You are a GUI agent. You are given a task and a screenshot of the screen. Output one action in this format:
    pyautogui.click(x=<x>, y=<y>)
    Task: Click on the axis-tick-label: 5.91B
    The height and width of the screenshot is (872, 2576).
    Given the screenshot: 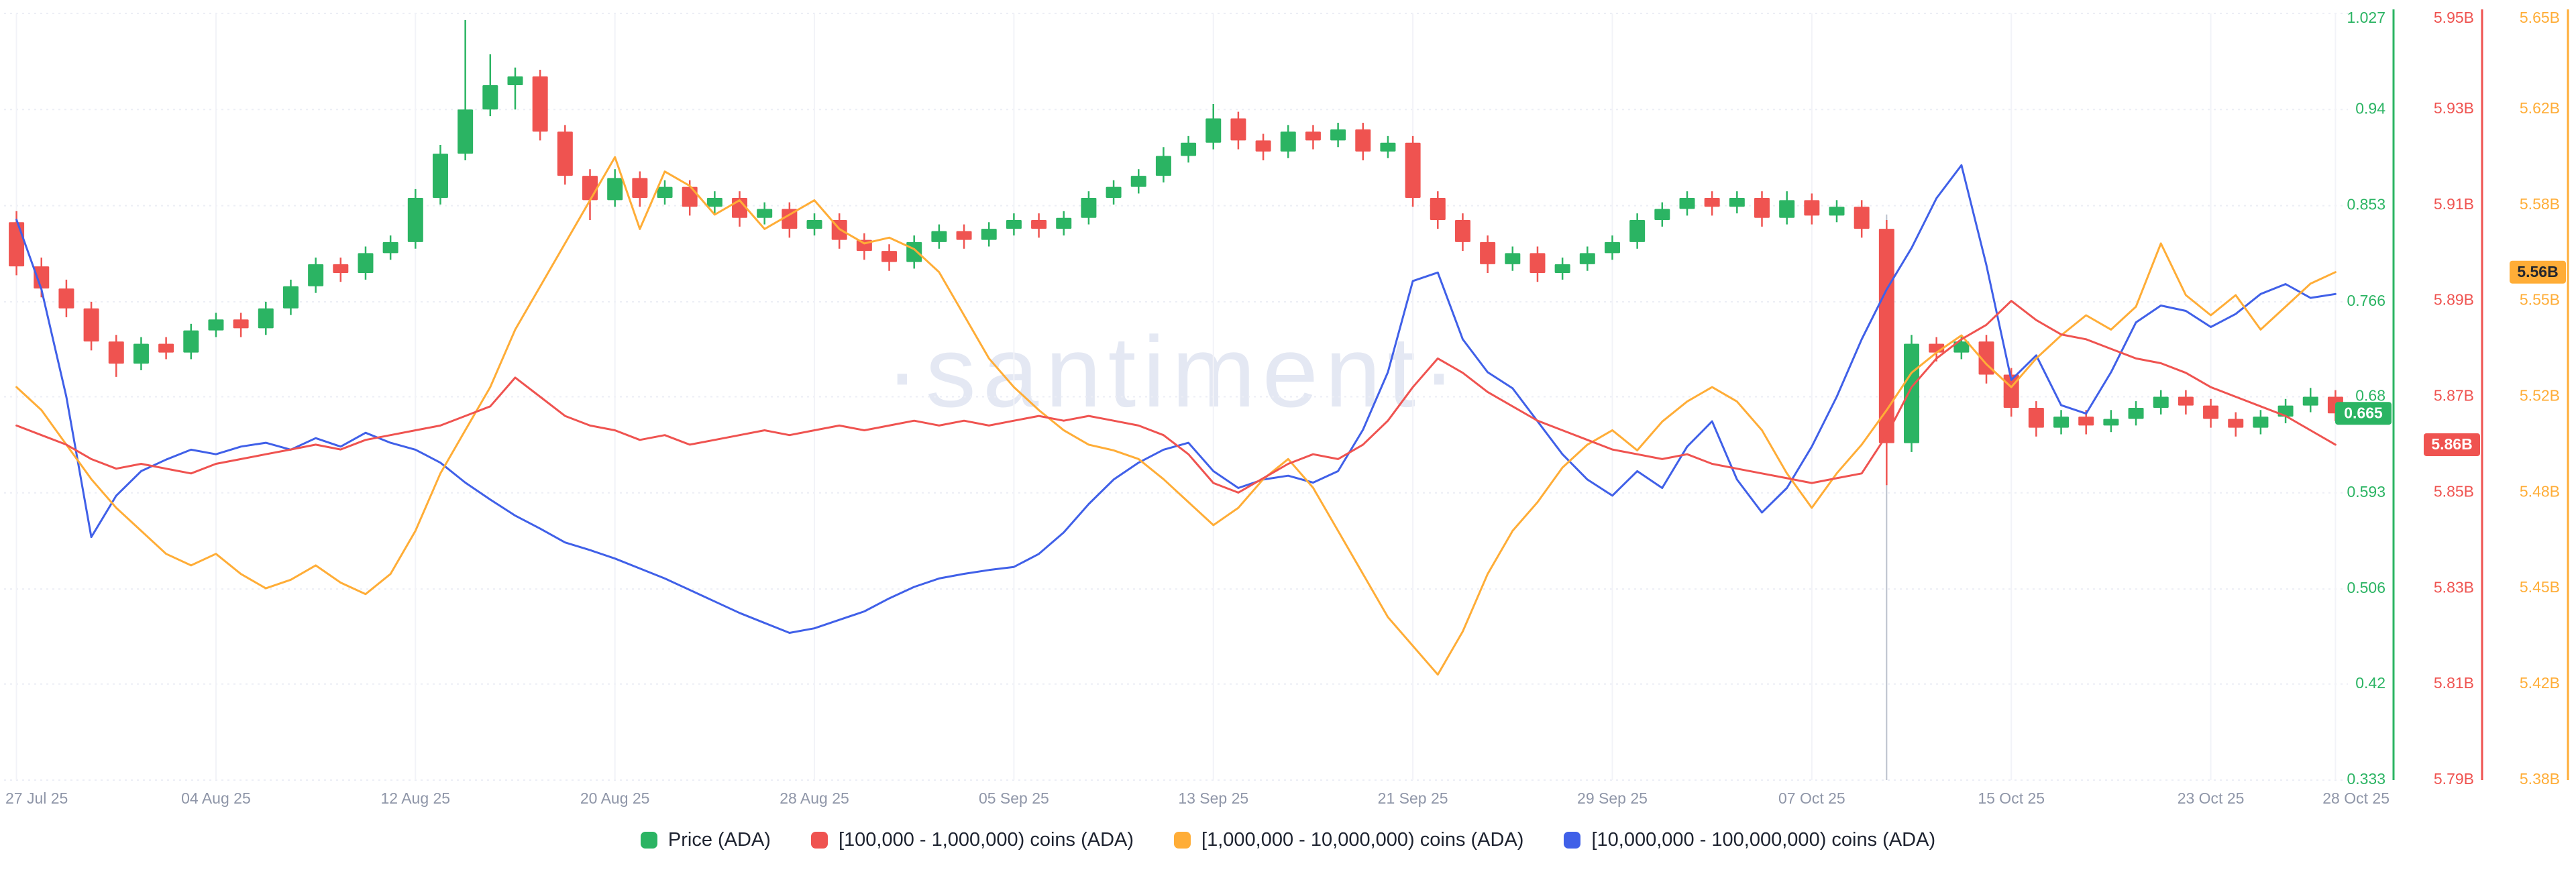 What is the action you would take?
    pyautogui.click(x=2454, y=204)
    